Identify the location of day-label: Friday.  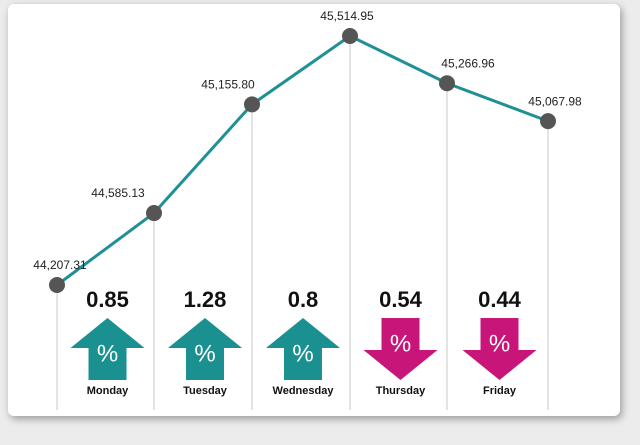
(500, 391).